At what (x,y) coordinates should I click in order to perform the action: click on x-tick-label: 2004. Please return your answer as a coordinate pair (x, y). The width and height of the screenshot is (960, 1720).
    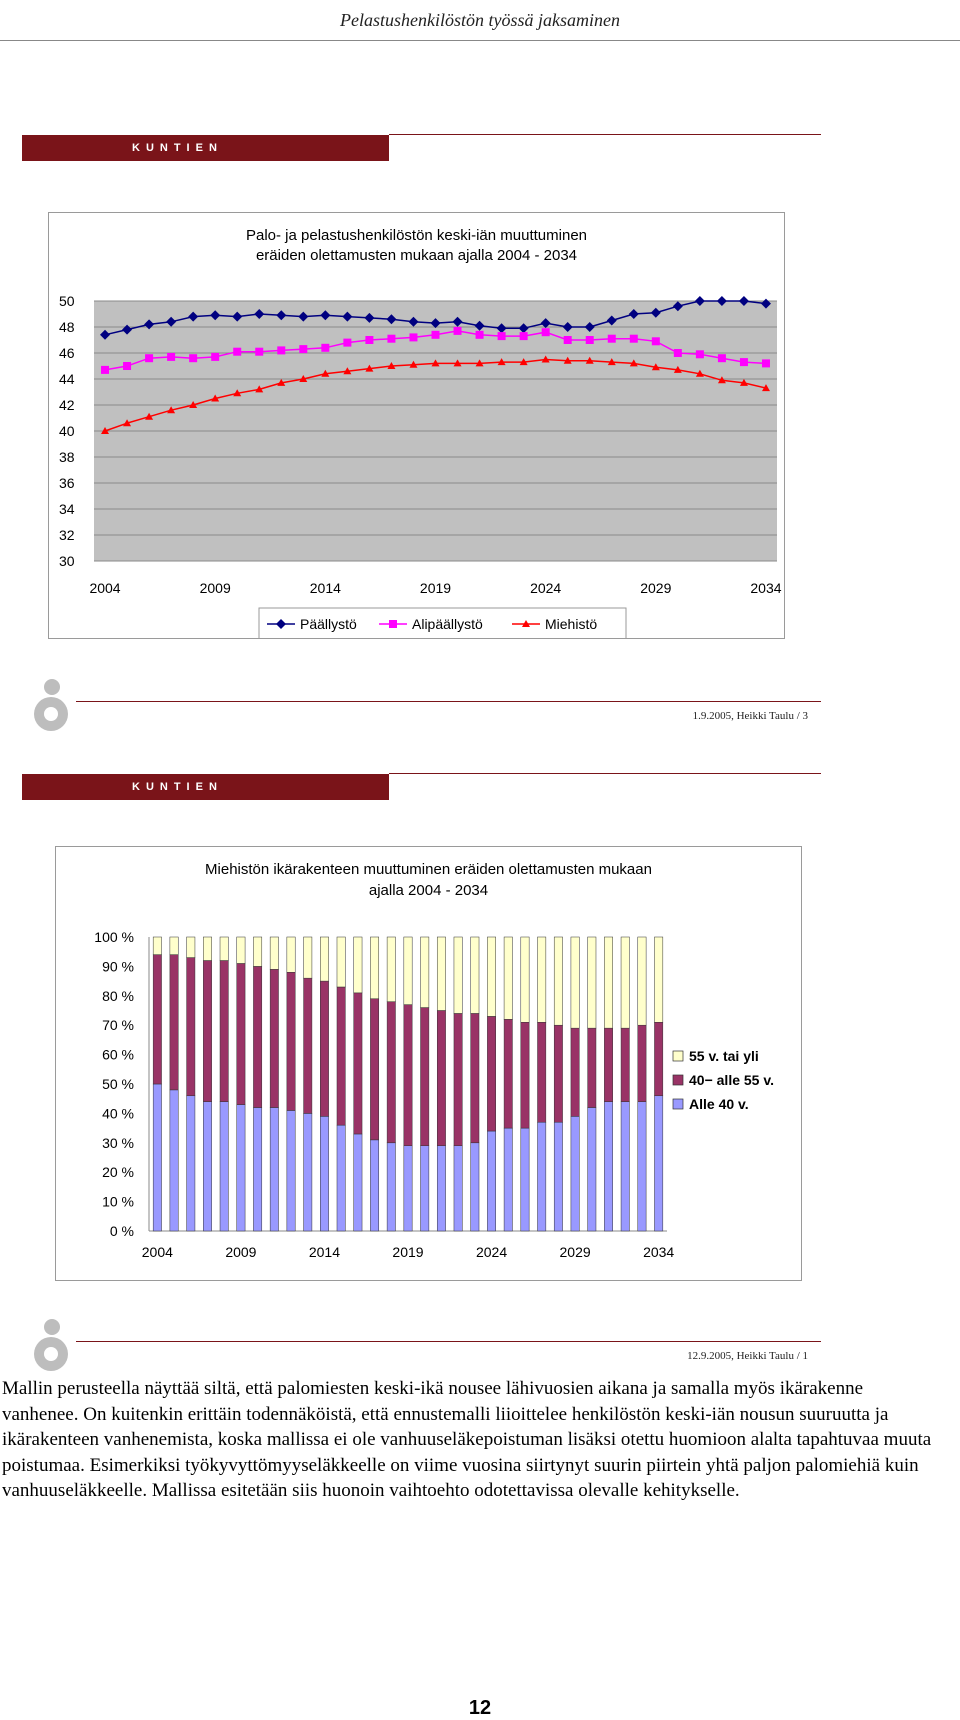
    Looking at the image, I should click on (104, 588).